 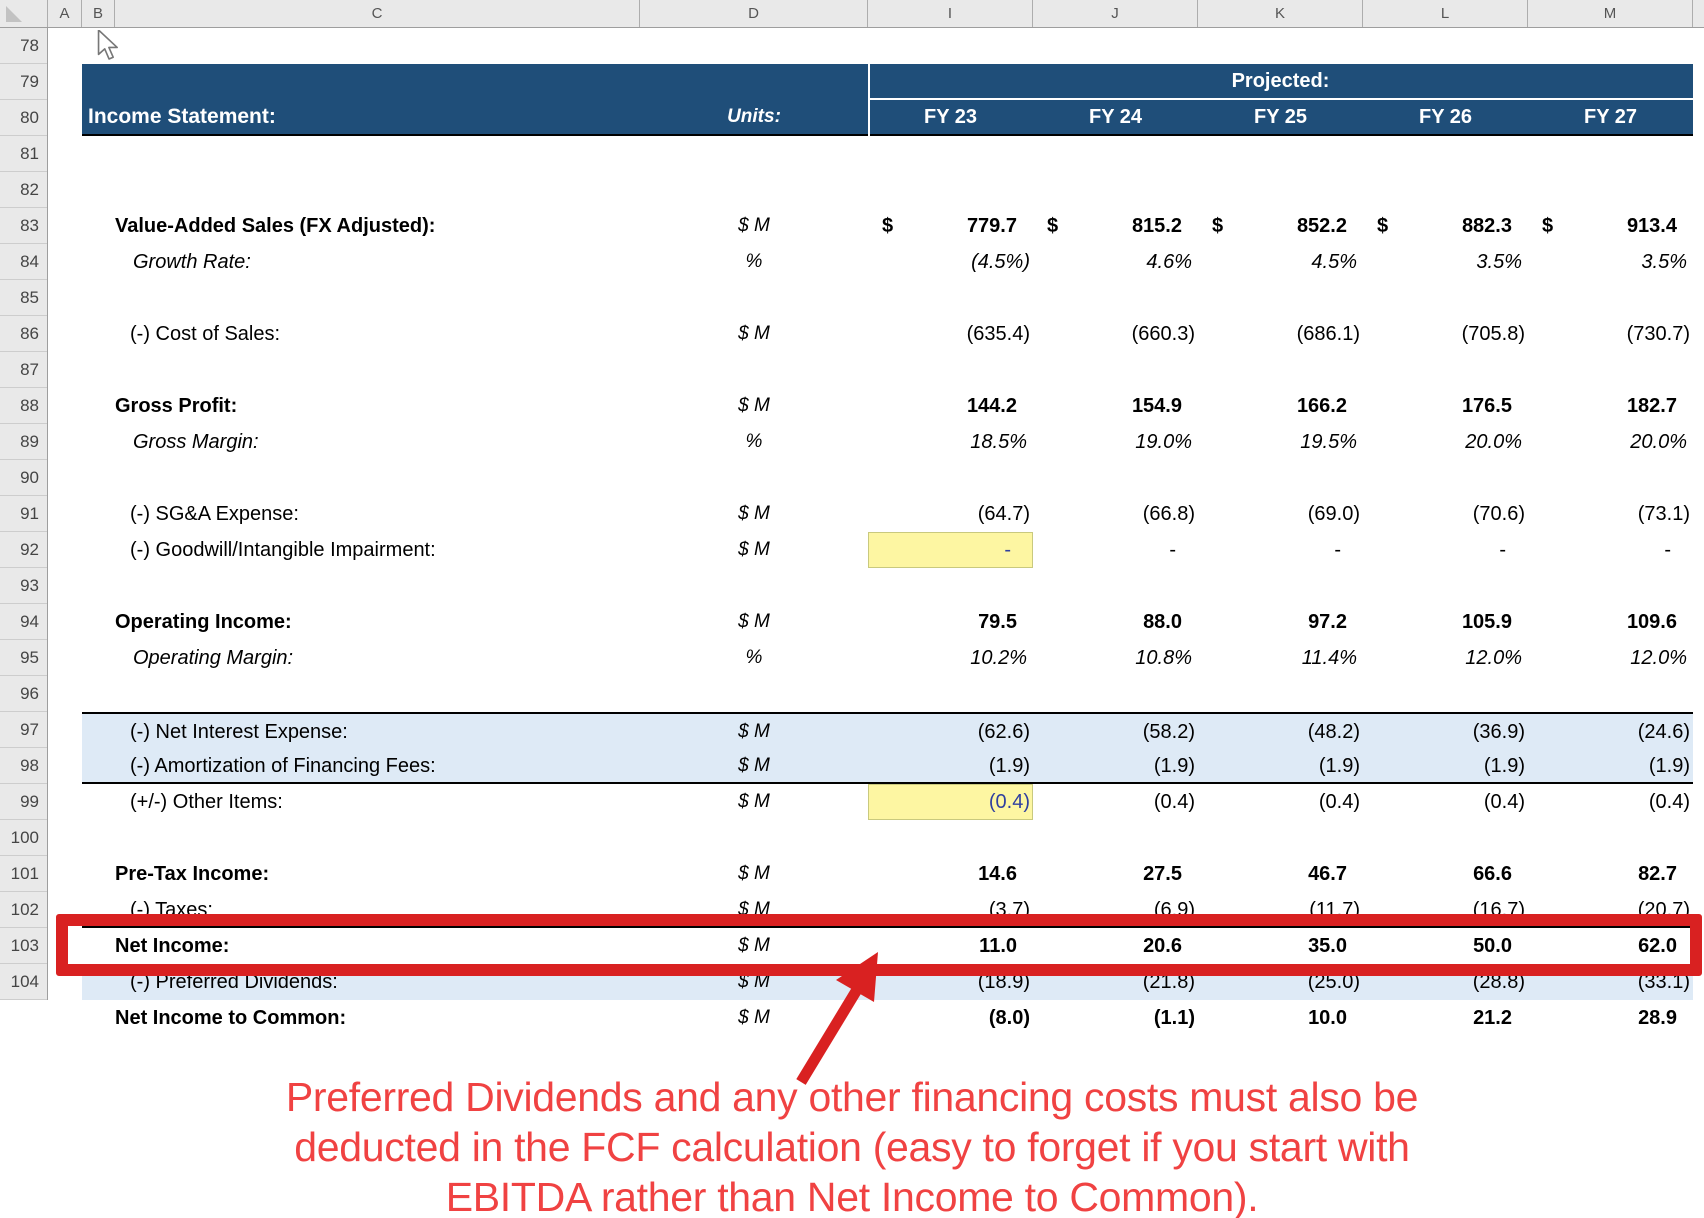 What do you see at coordinates (1657, 874) in the screenshot?
I see `value-cell-100-4: 82.7` at bounding box center [1657, 874].